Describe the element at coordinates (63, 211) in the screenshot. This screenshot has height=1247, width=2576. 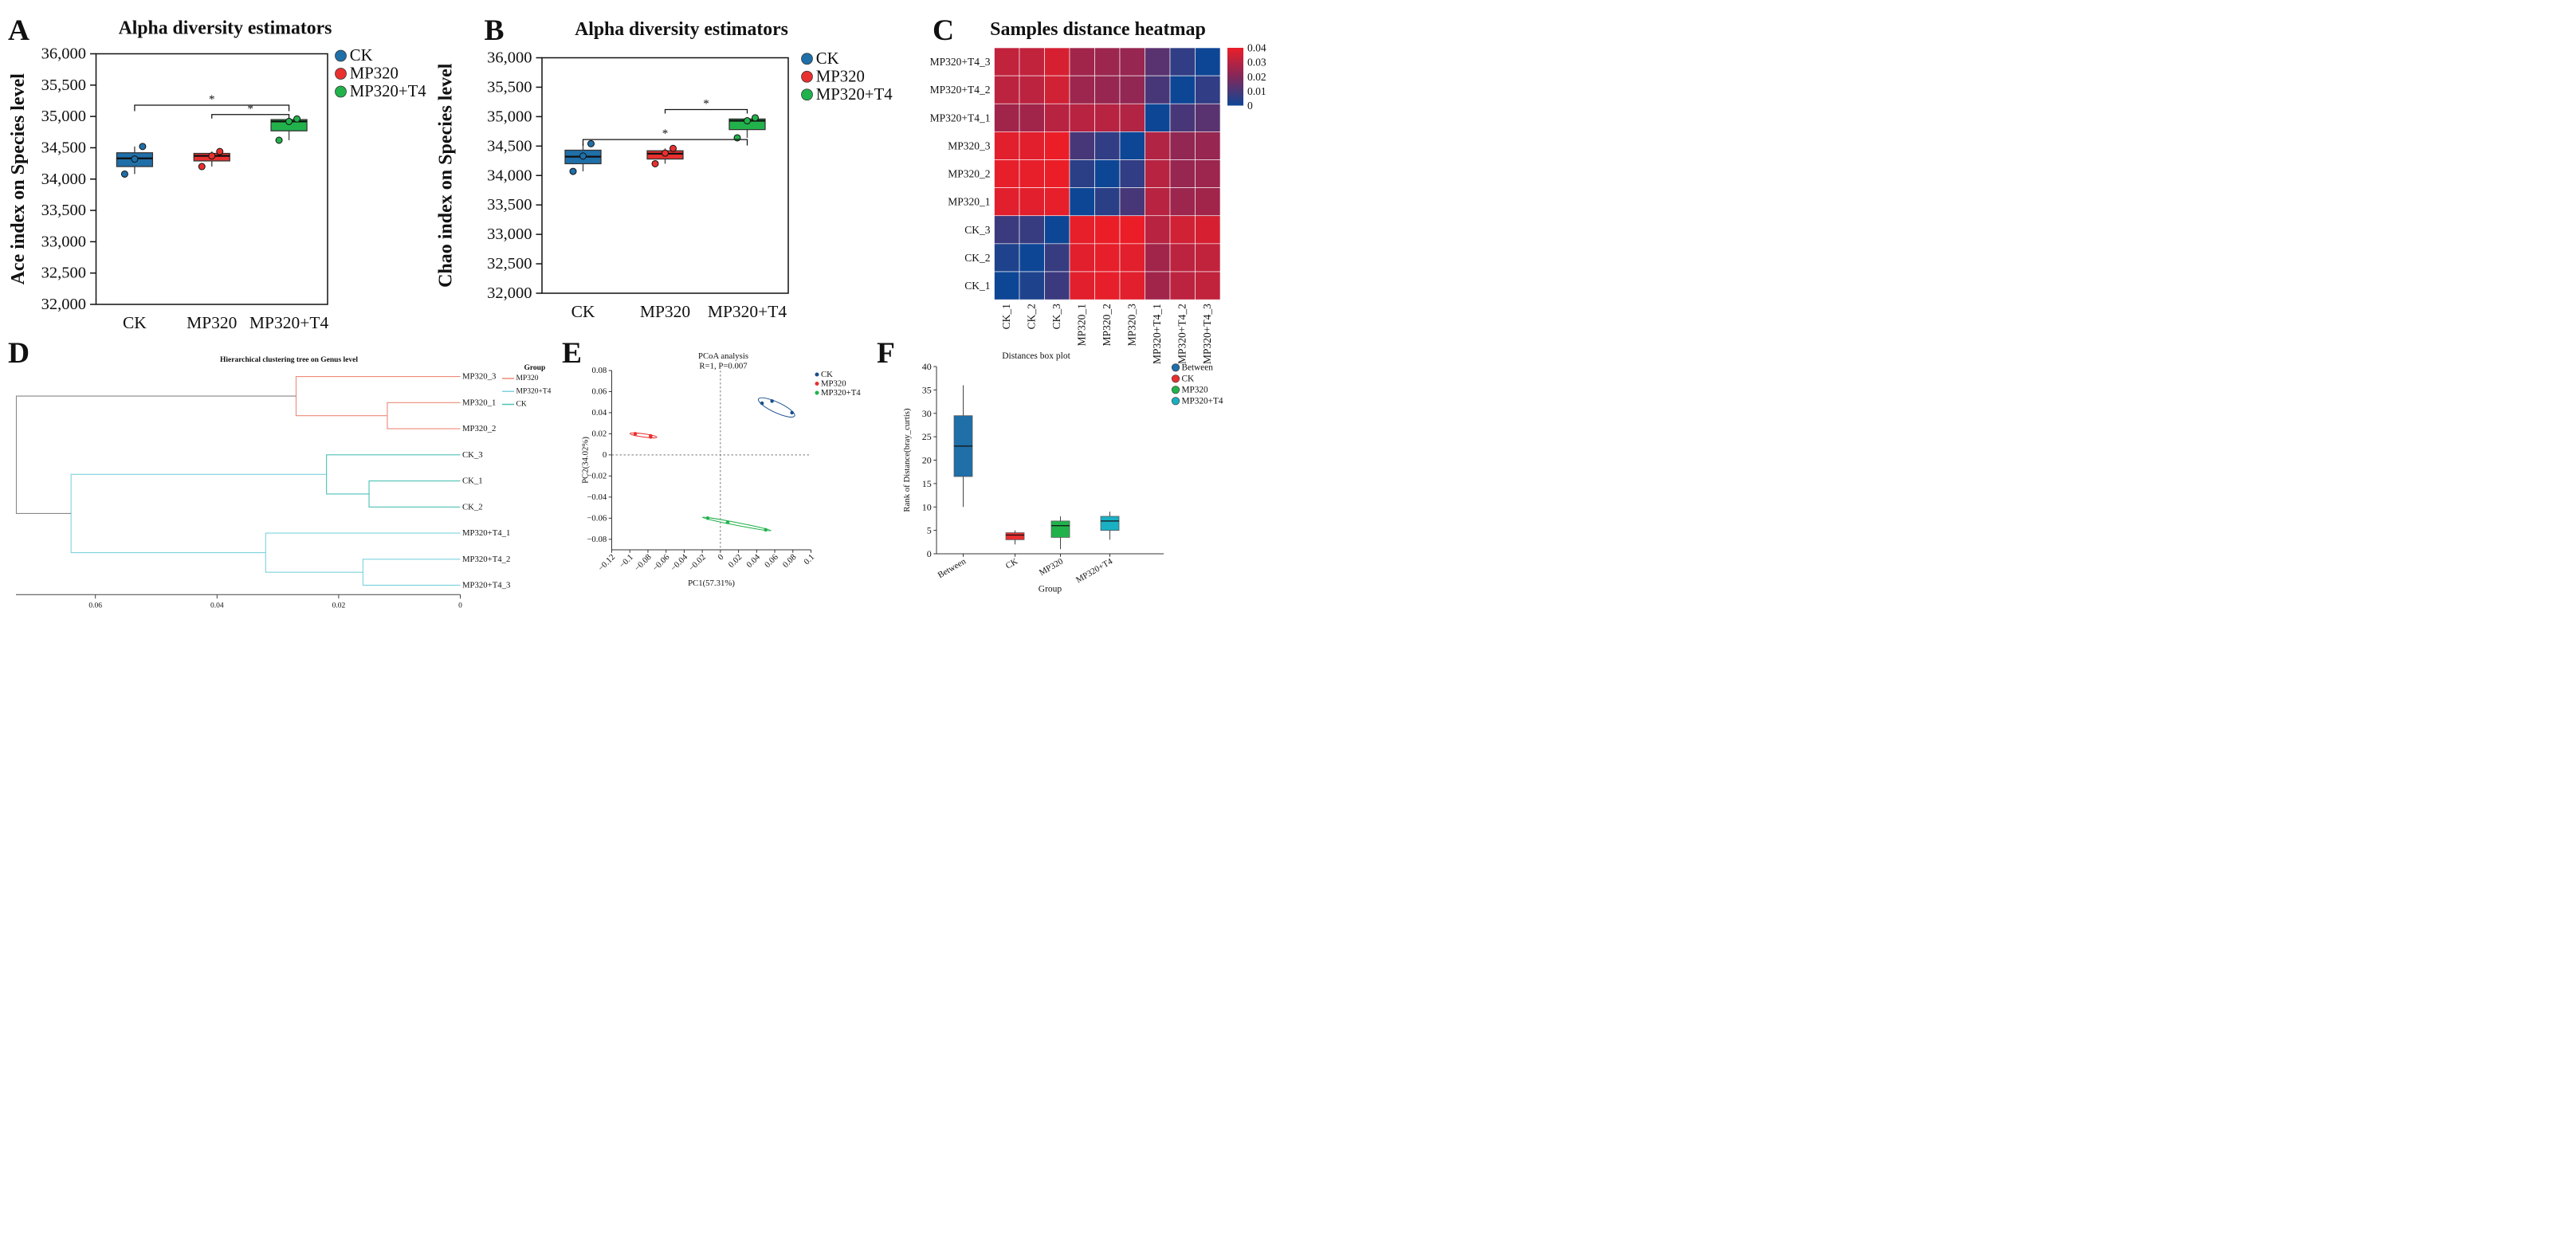
I see `panel-a-y-tick-label: 33,500` at that location.